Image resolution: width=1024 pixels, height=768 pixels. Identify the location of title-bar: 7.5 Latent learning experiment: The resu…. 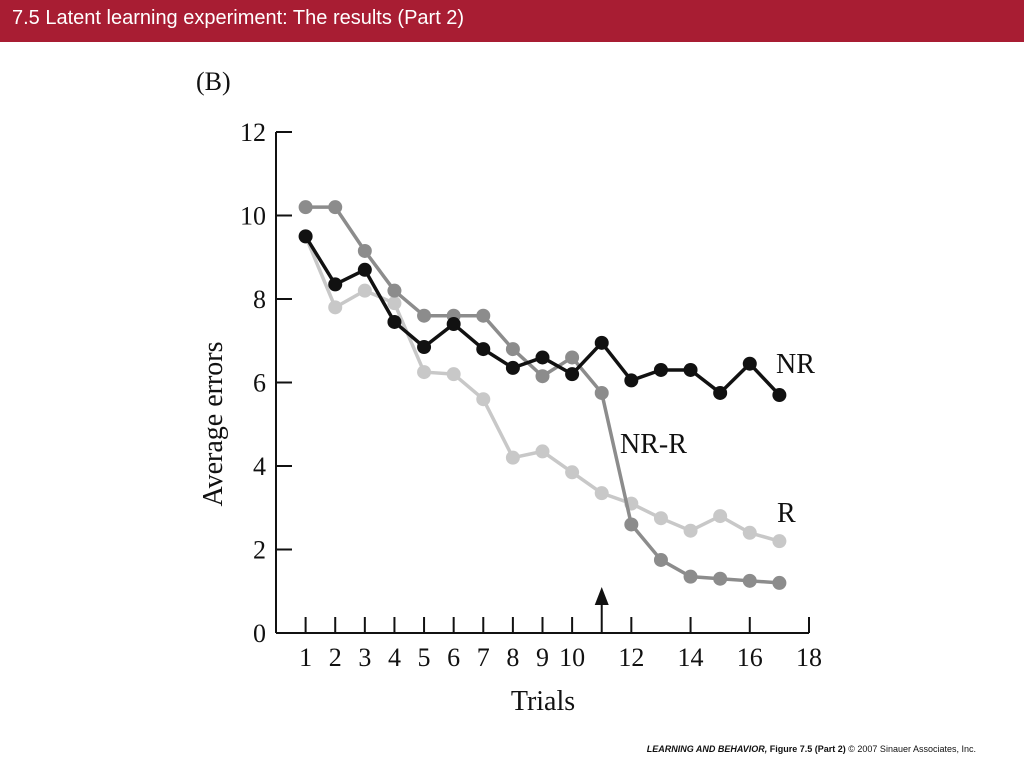
(512, 21).